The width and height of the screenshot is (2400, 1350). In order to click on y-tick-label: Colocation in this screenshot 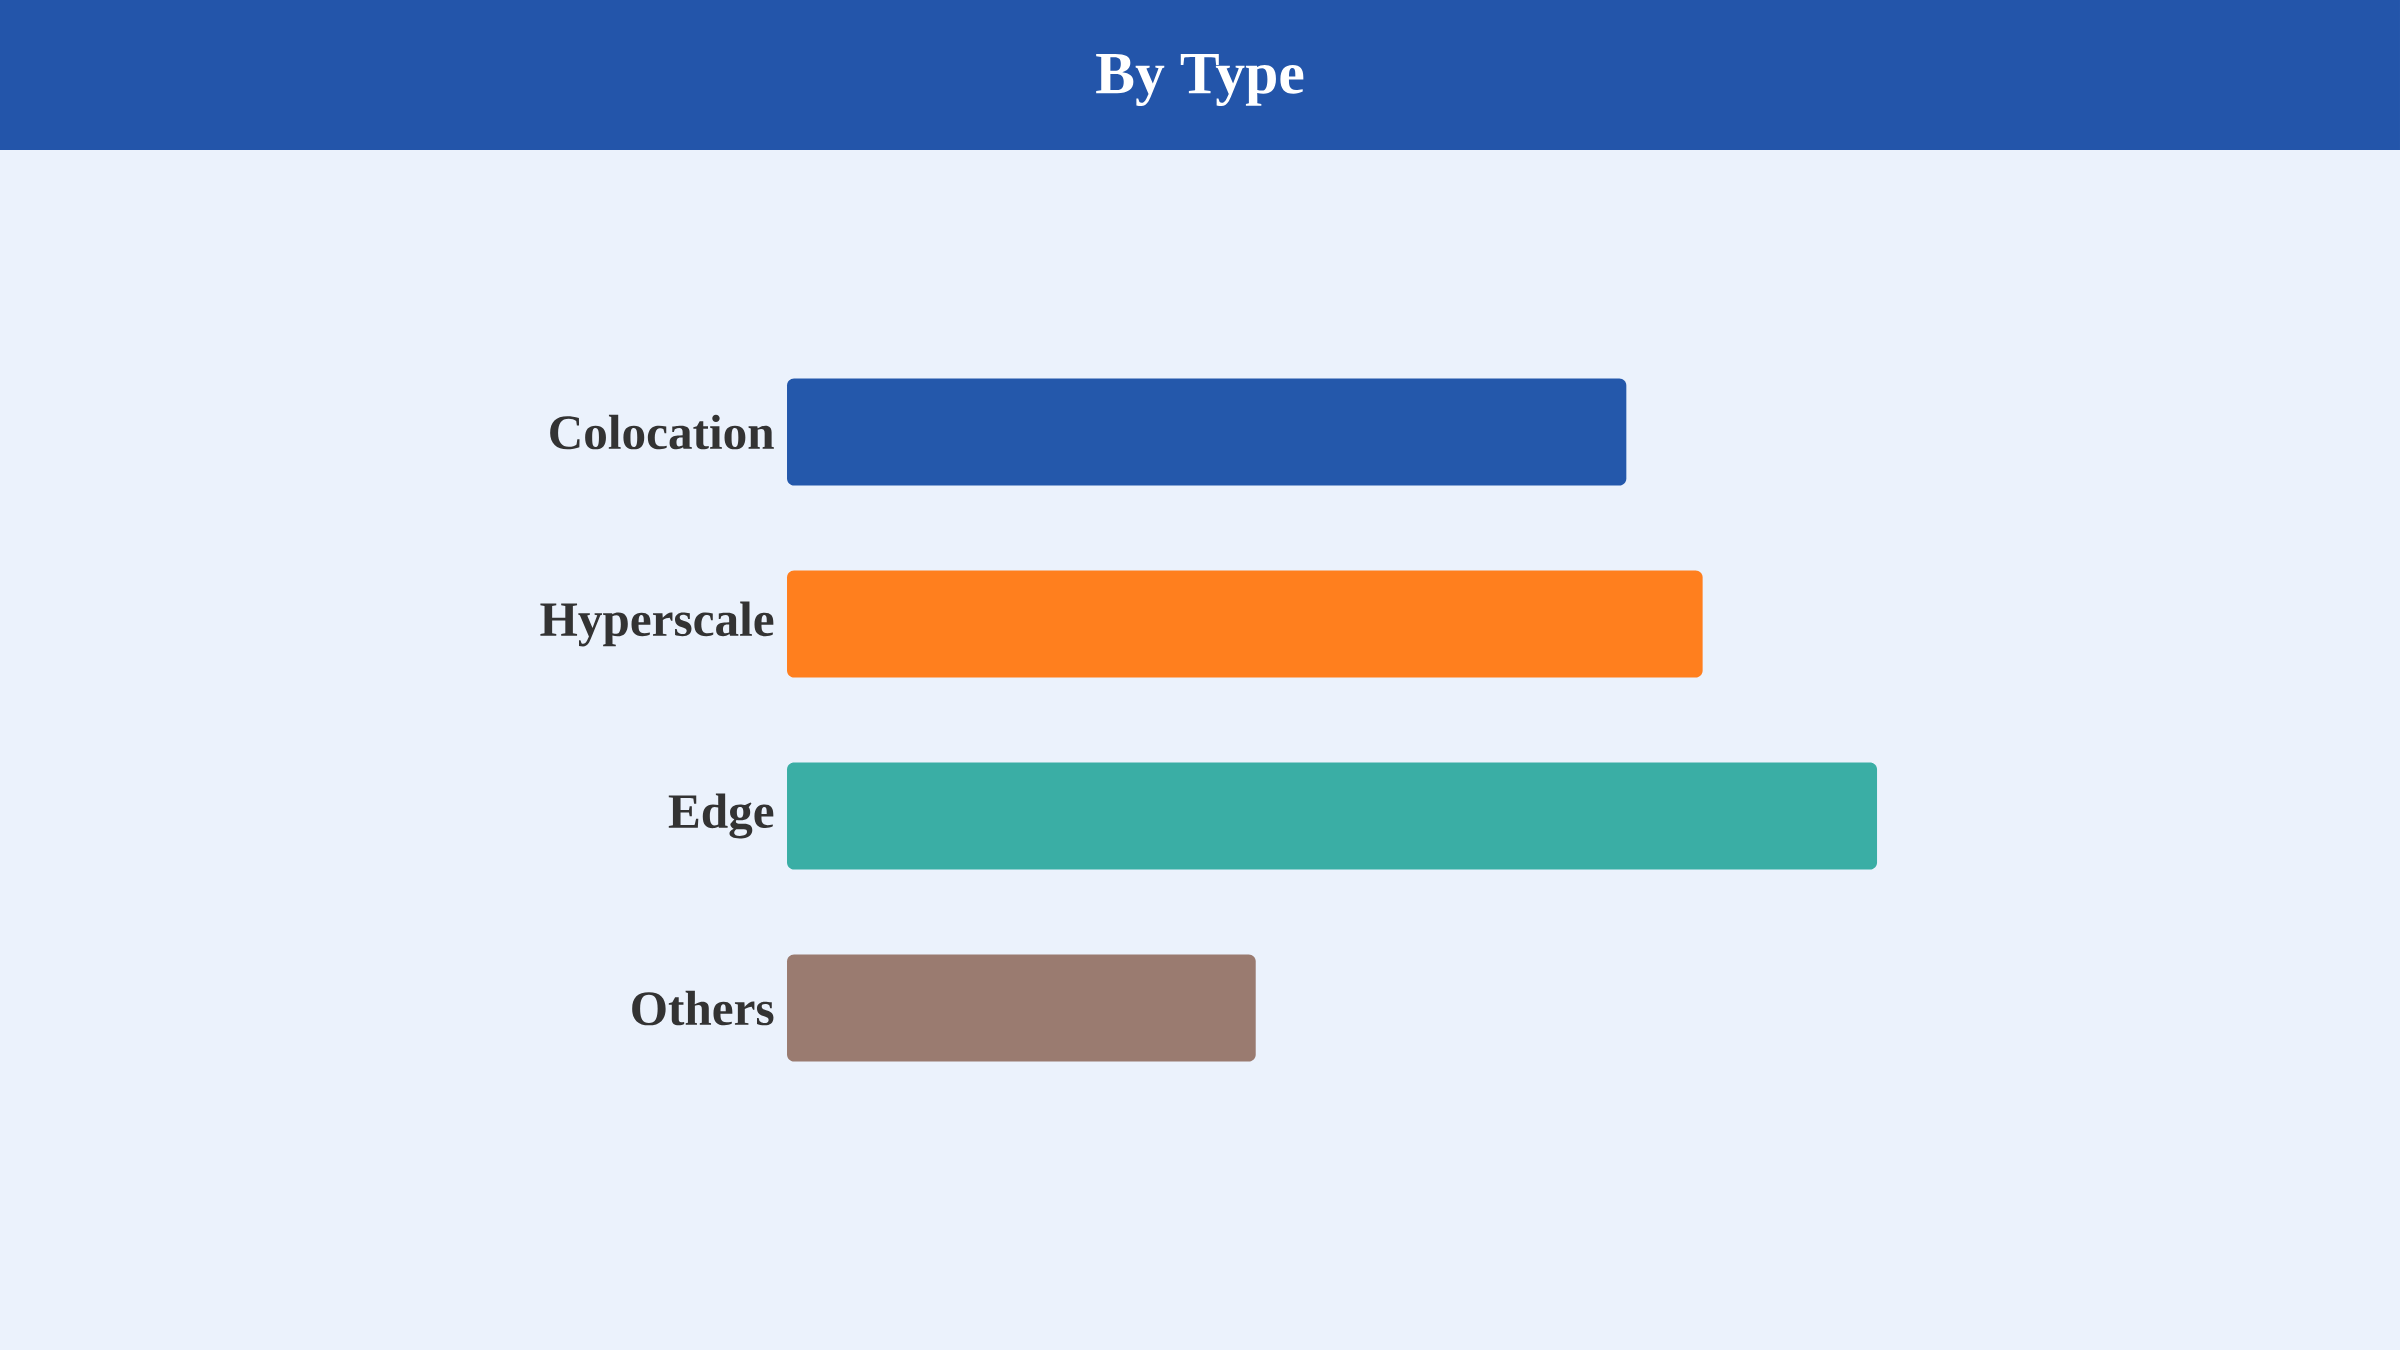, I will do `click(662, 432)`.